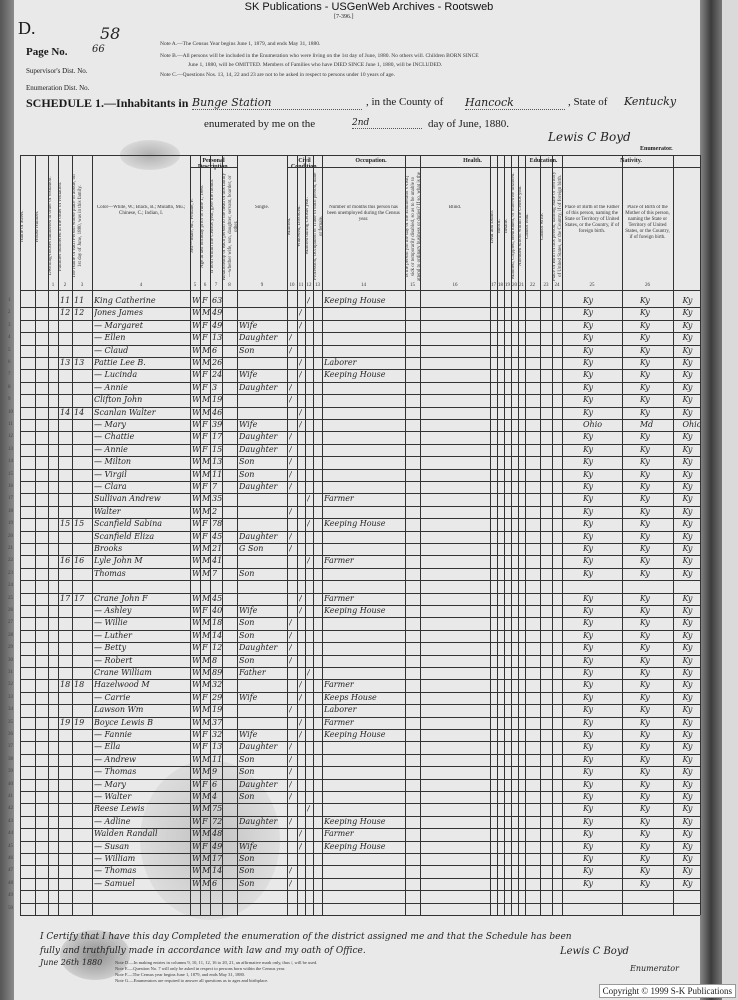 The width and height of the screenshot is (738, 1000). Describe the element at coordinates (110, 784) in the screenshot. I see `cell-name: — Mary` at that location.